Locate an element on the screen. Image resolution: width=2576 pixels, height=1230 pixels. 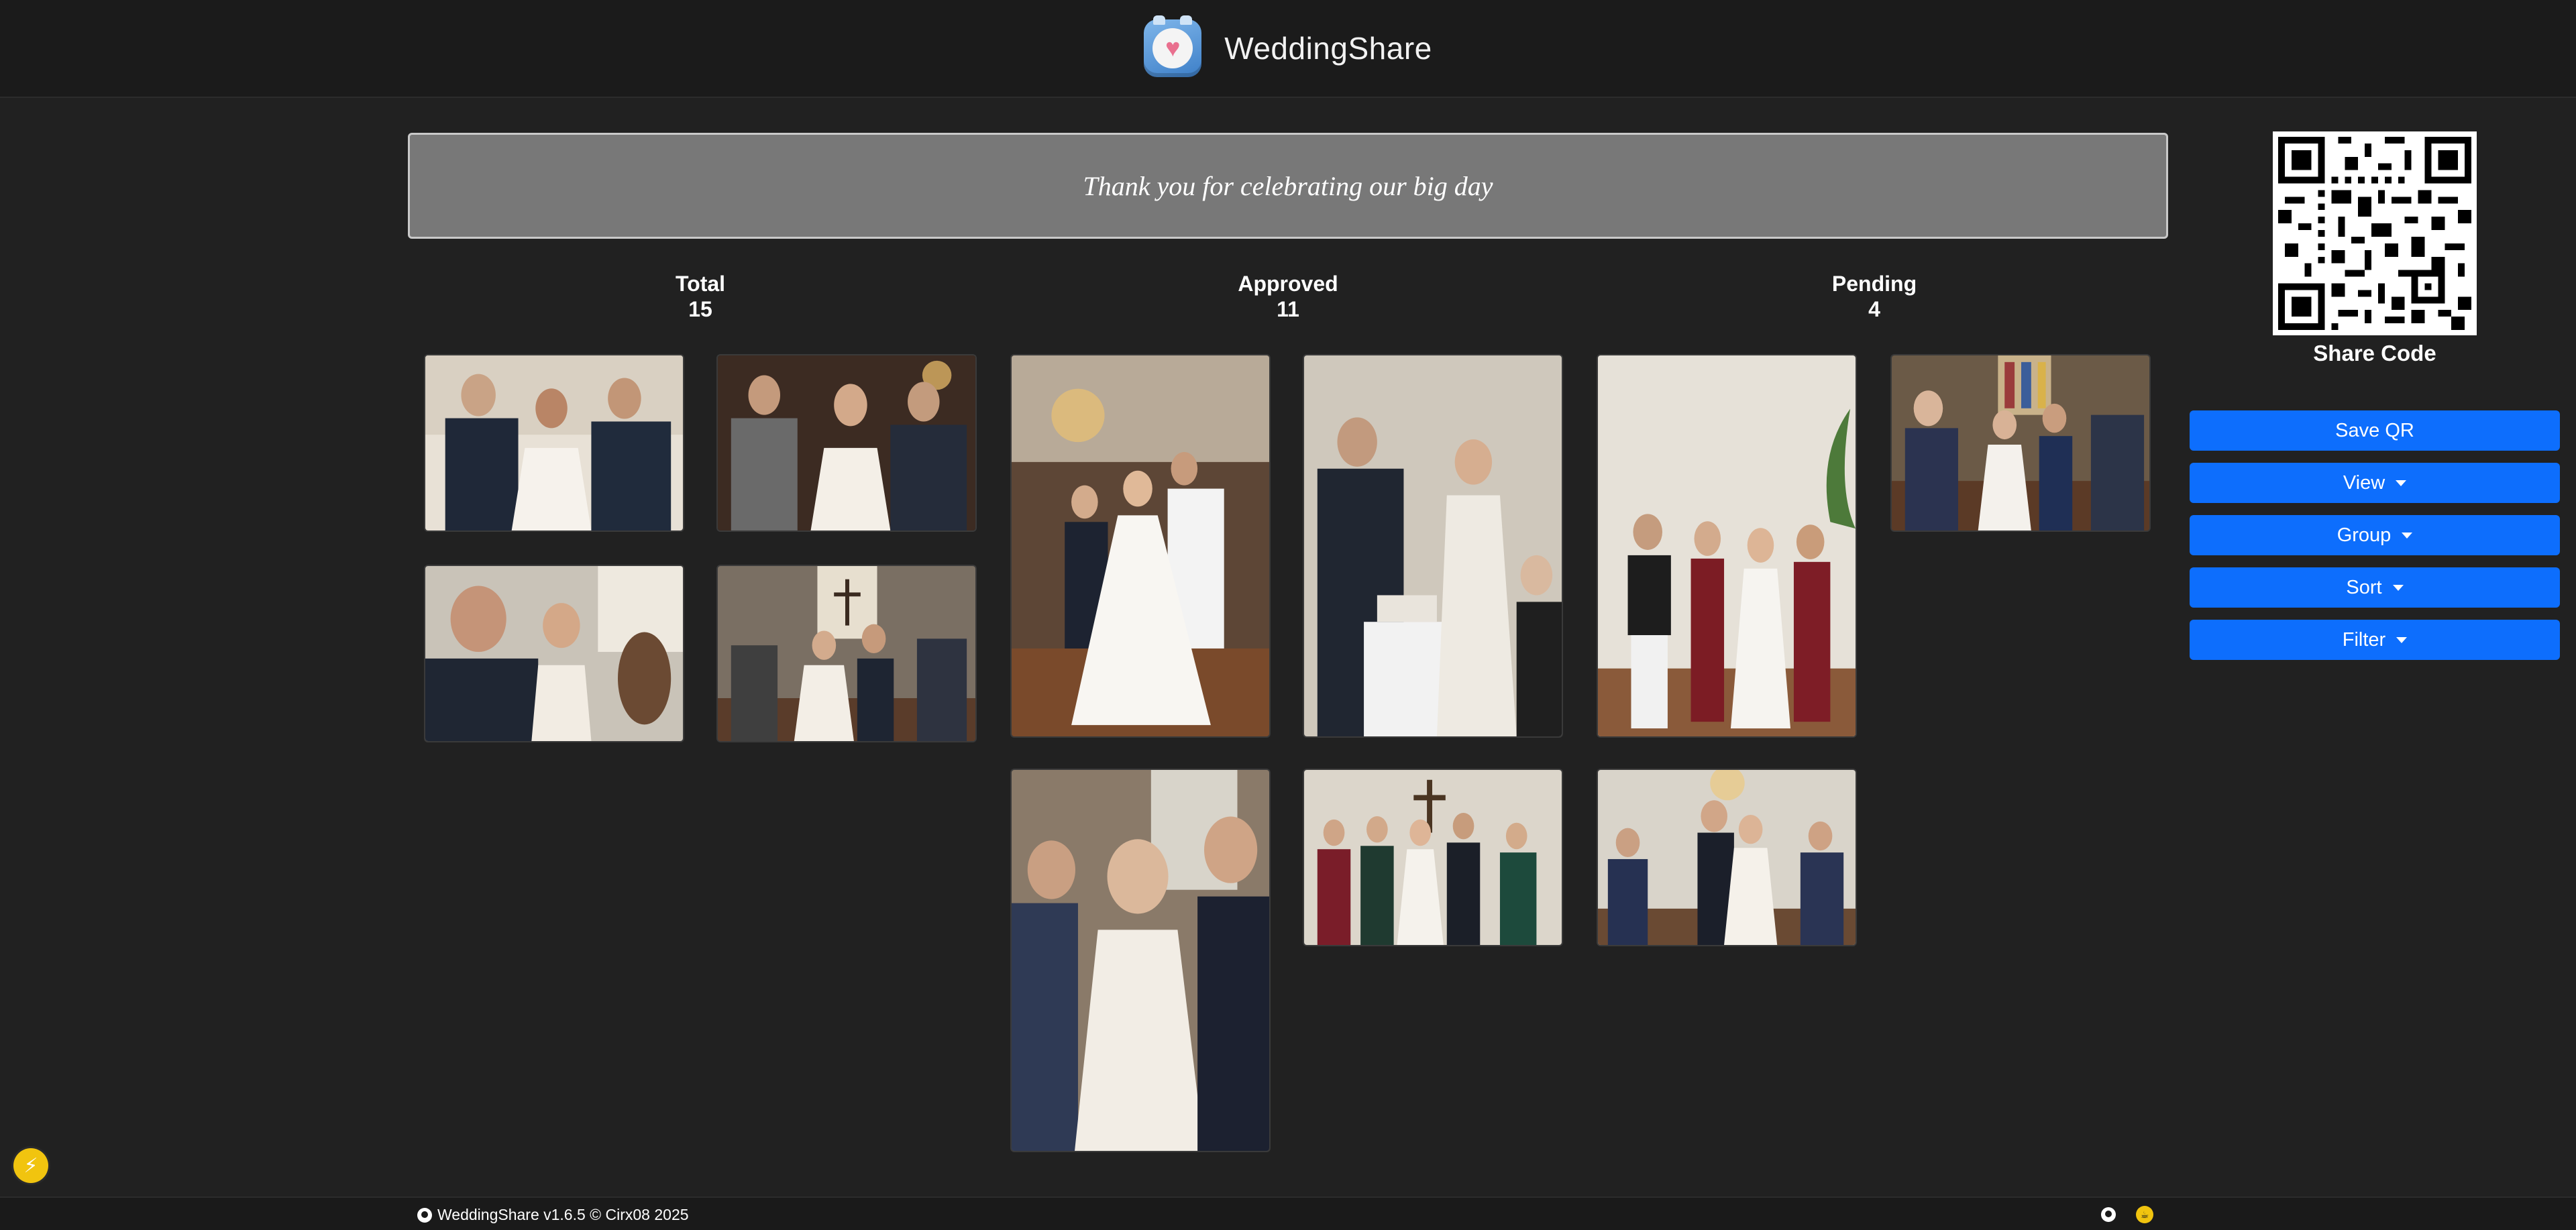
group-dropdown-button: Group is located at coordinates (2375, 535).